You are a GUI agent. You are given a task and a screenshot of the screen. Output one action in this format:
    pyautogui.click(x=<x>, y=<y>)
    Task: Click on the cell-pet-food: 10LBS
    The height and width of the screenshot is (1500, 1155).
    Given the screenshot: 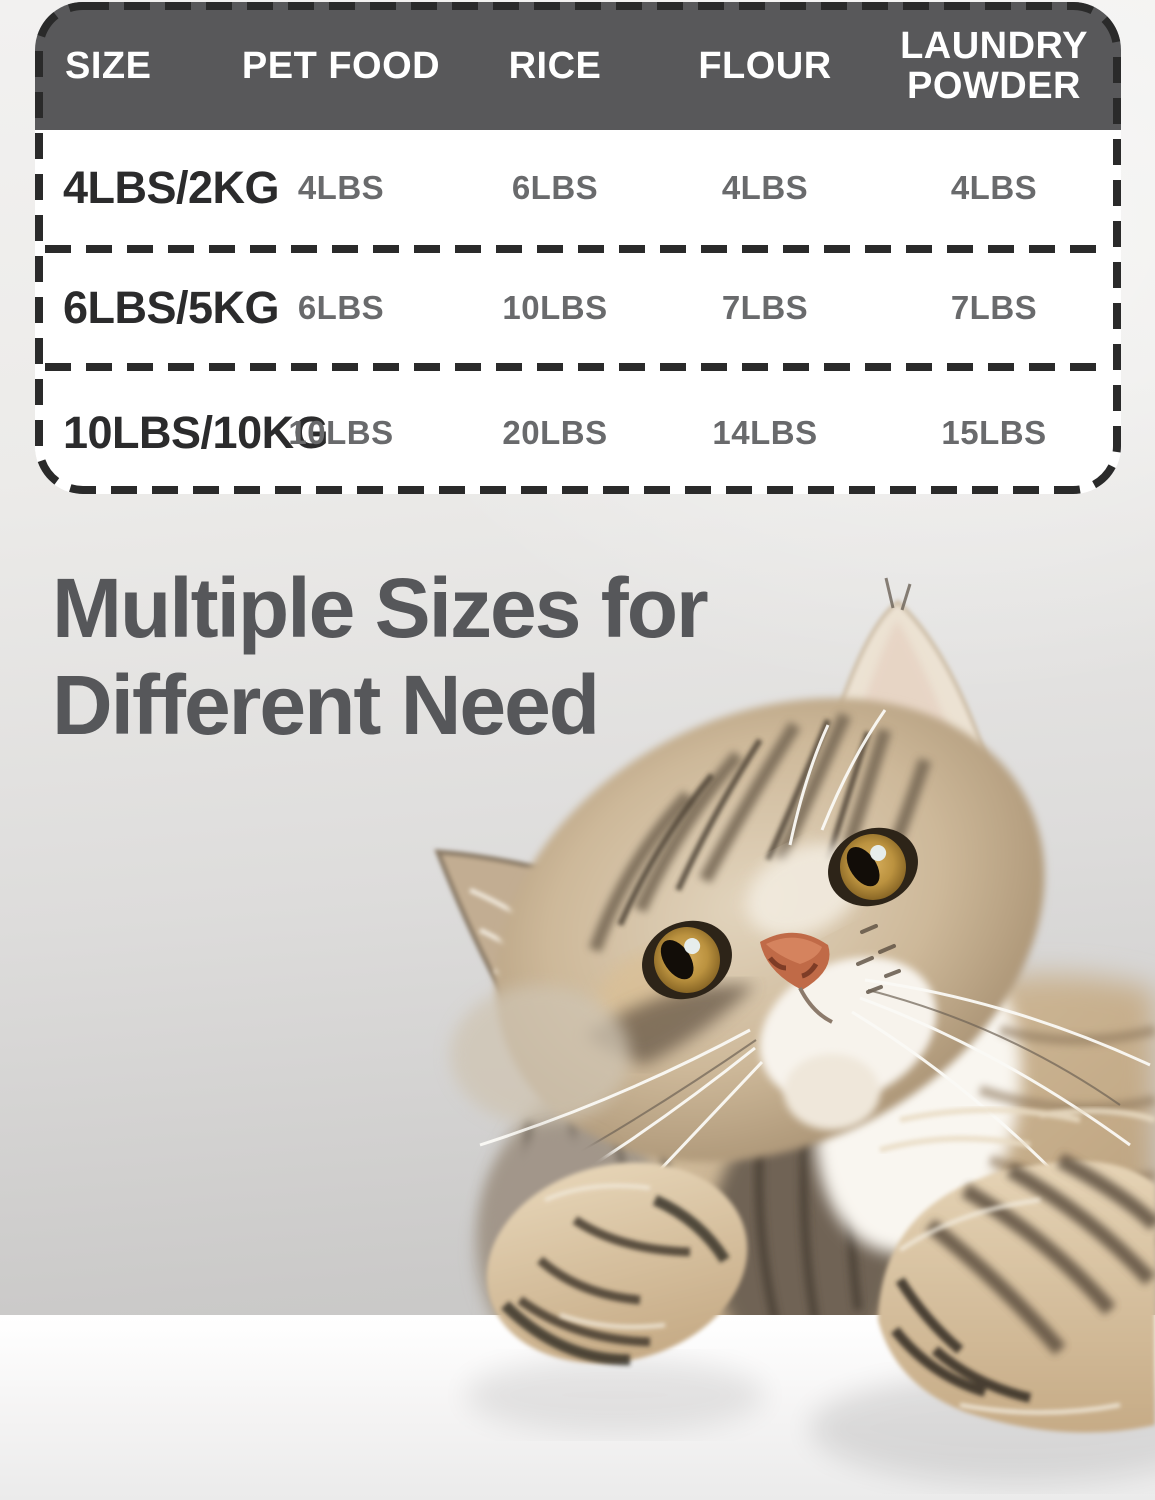 What is the action you would take?
    pyautogui.click(x=341, y=432)
    